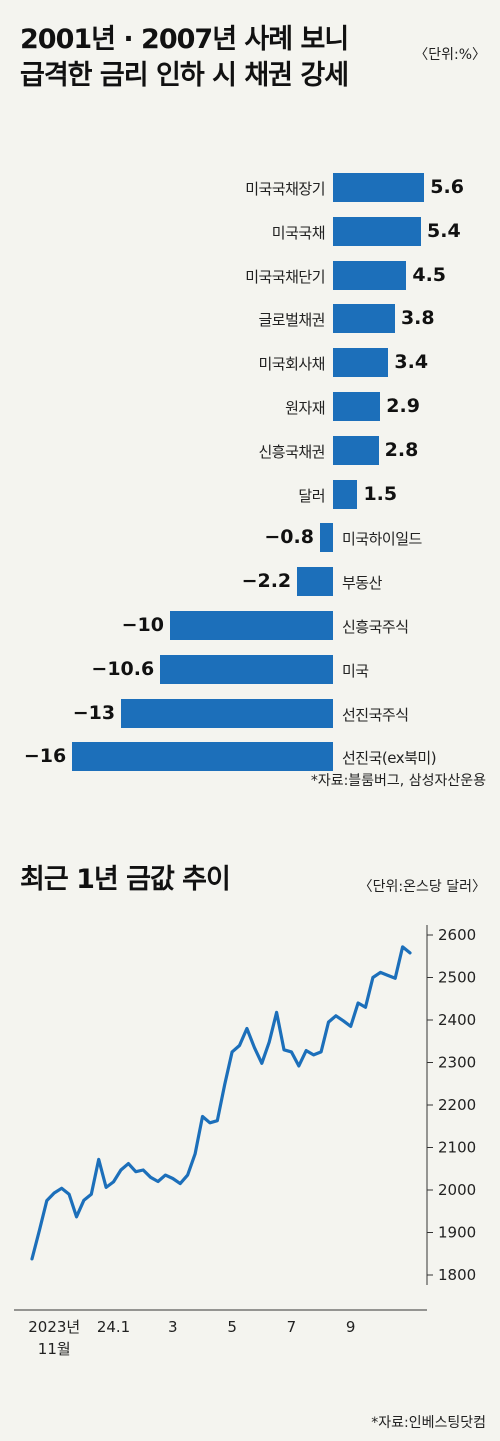 The width and height of the screenshot is (500, 1441). What do you see at coordinates (298, 232) in the screenshot?
I see `bar-category-label: 미국국채` at bounding box center [298, 232].